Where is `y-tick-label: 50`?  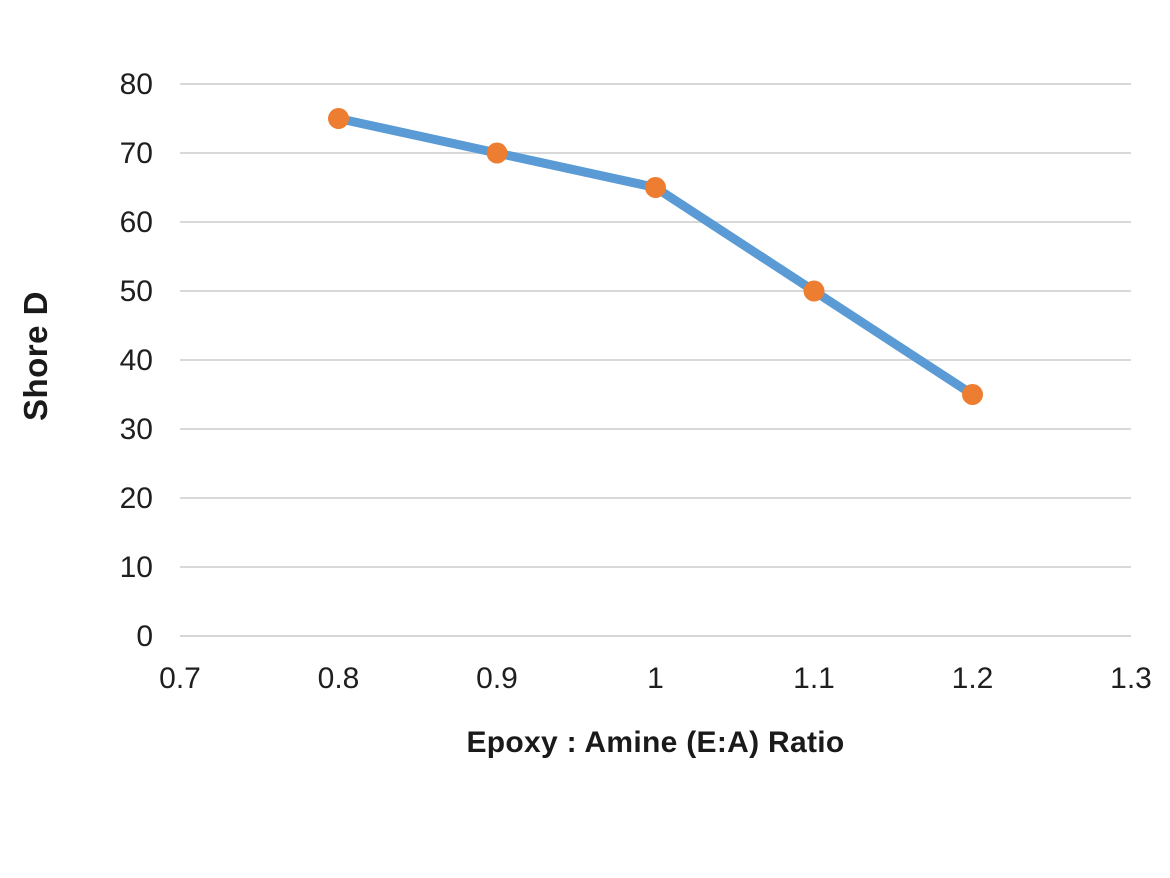
y-tick-label: 50 is located at coordinates (136, 291).